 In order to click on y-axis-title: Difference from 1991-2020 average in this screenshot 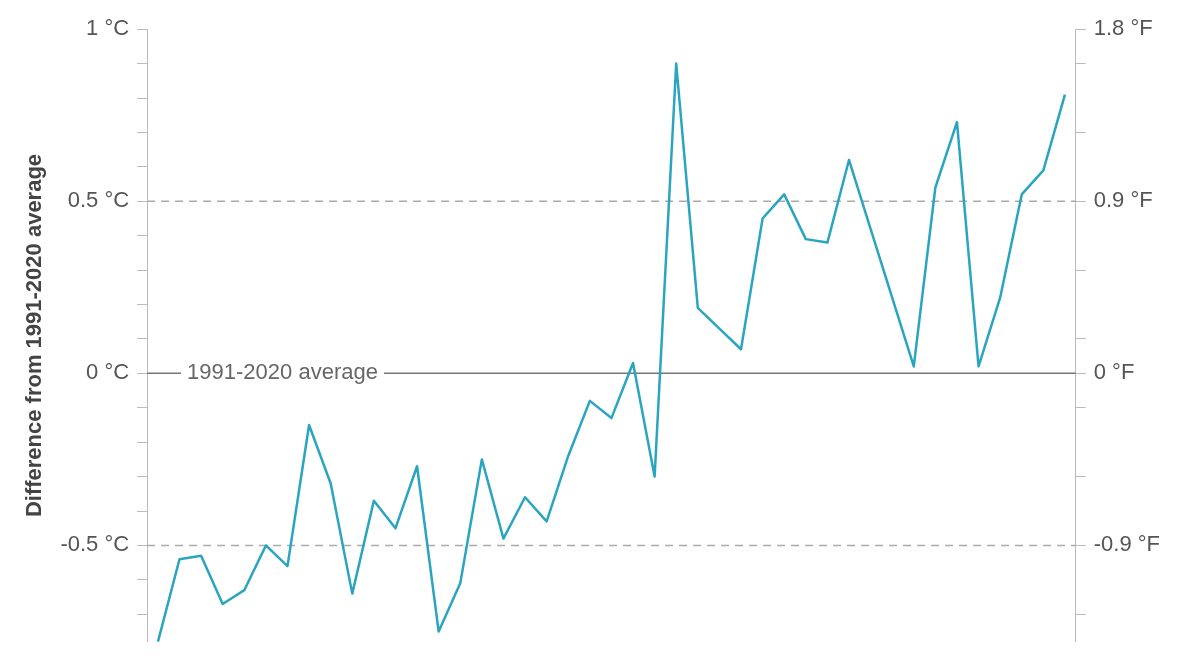, I will do `click(34, 335)`.